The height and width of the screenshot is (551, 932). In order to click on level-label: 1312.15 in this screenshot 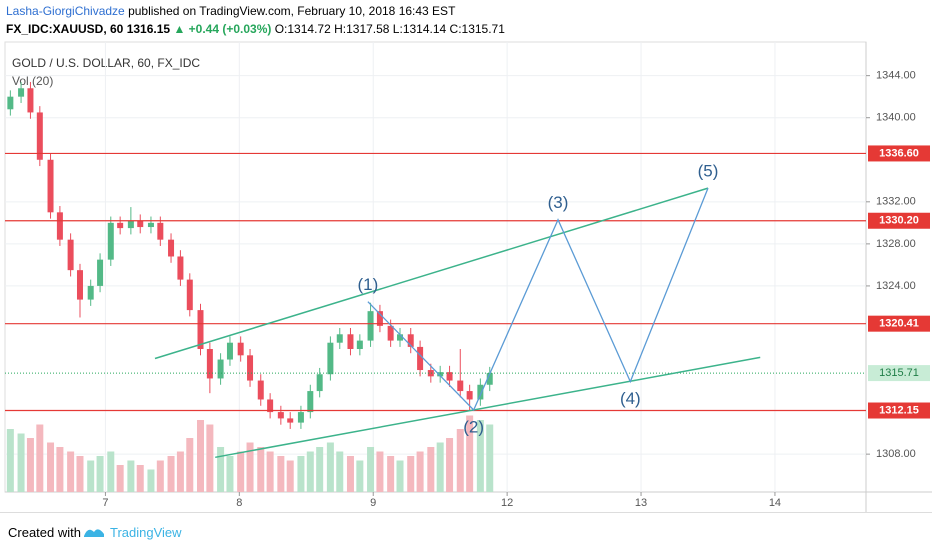, I will do `click(899, 410)`.